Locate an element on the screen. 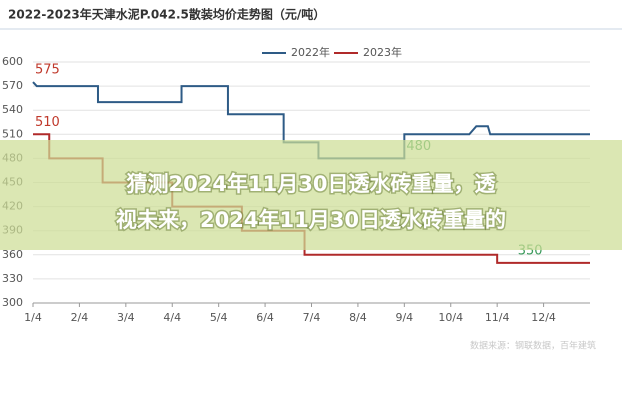 This screenshot has width=622, height=400. y-tick-label: 600 is located at coordinates (12, 61).